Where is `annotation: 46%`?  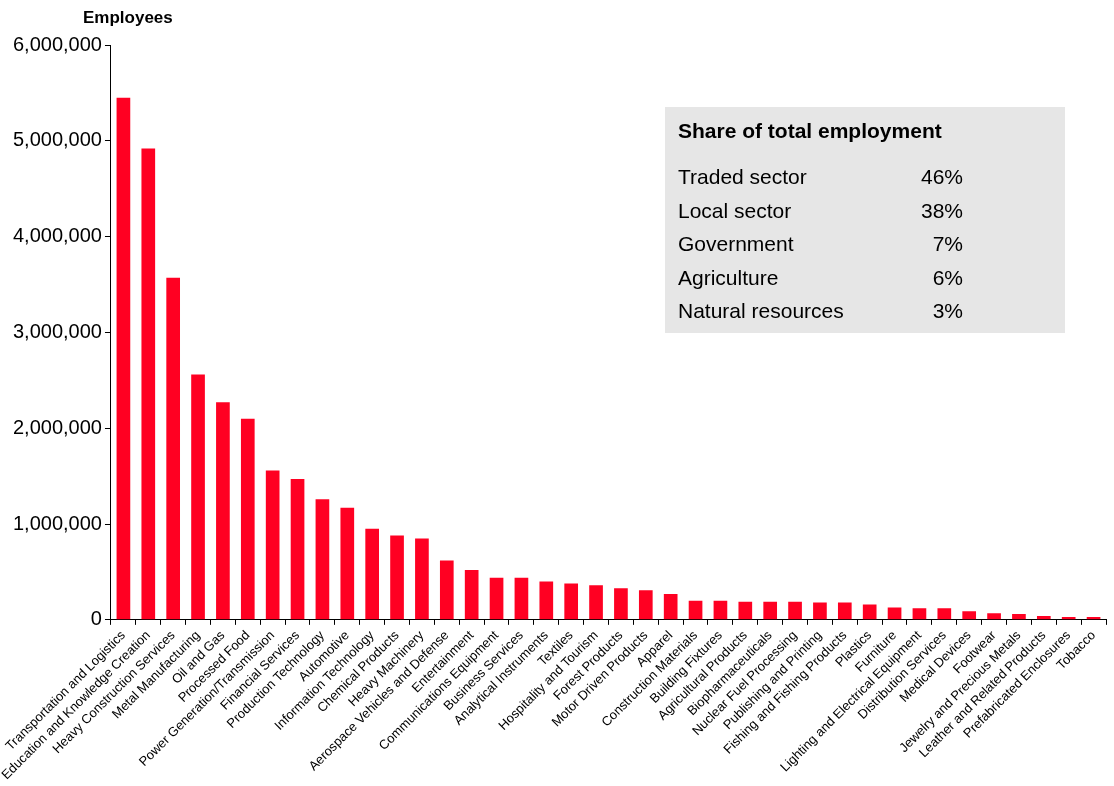 annotation: 46% is located at coordinates (941, 177).